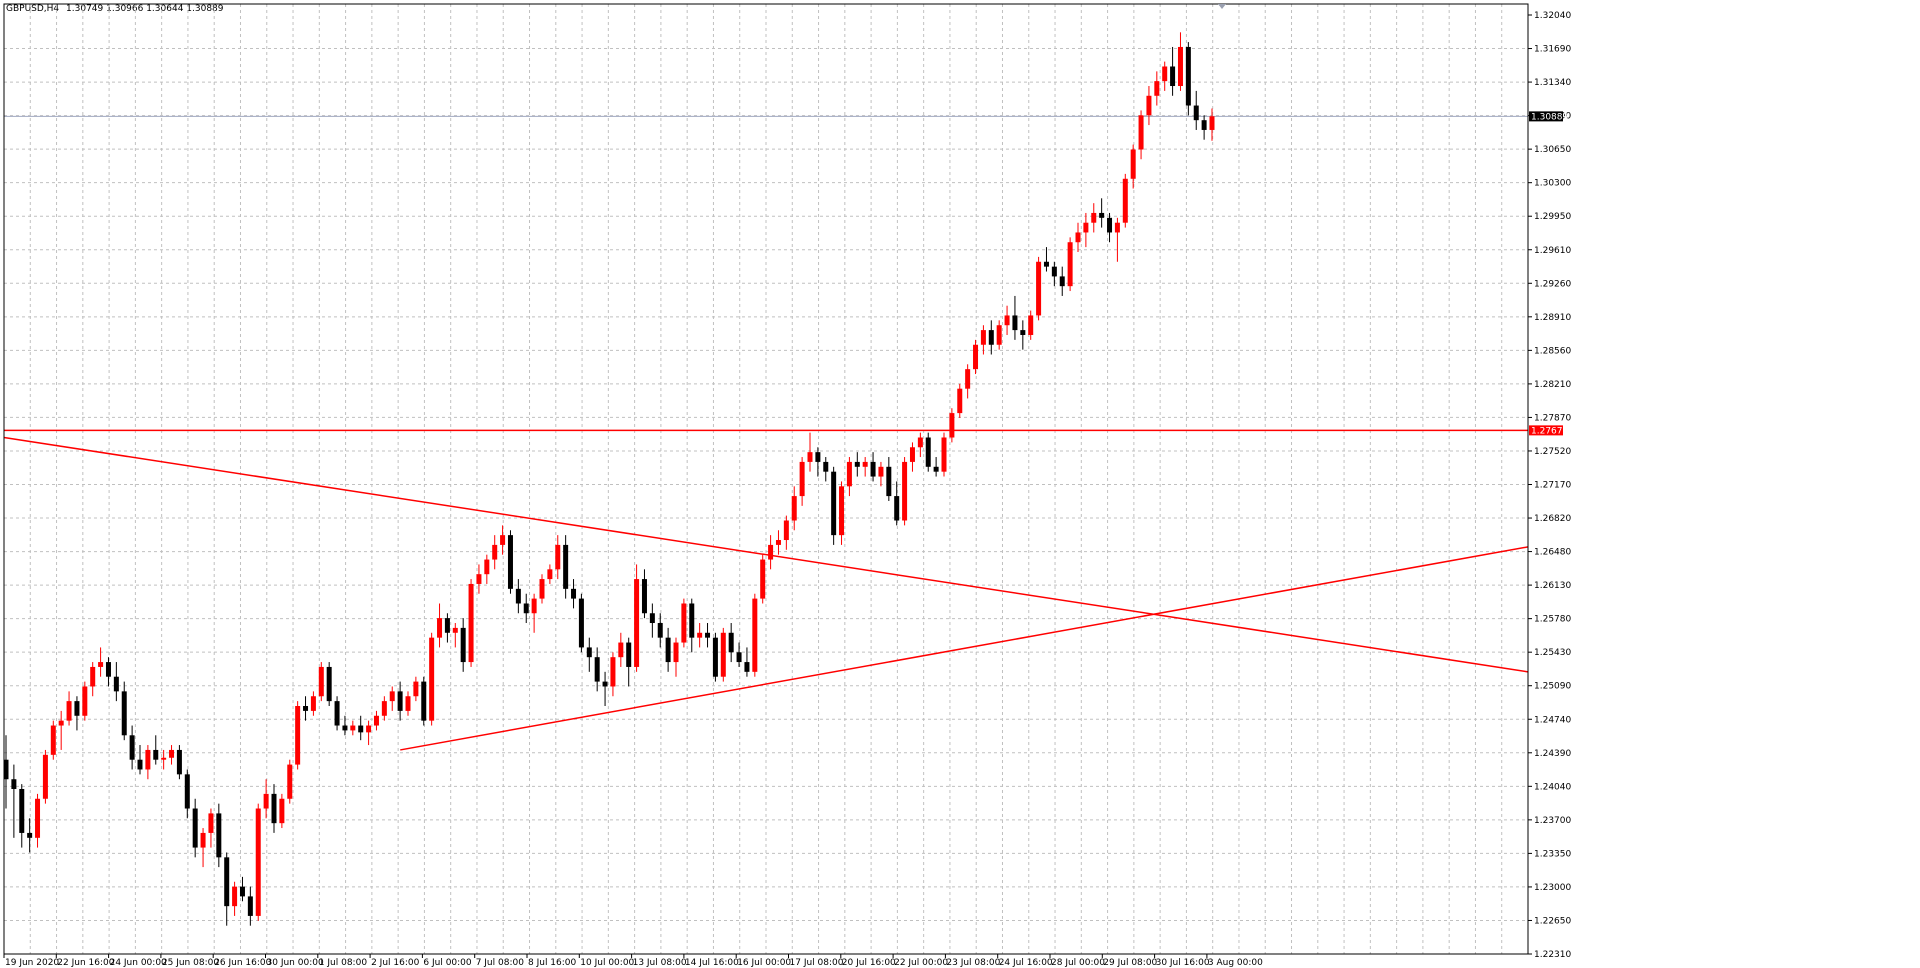 This screenshot has height=968, width=1920. What do you see at coordinates (712, 963) in the screenshot?
I see `x-tick-label: 14 Jul 16:00` at bounding box center [712, 963].